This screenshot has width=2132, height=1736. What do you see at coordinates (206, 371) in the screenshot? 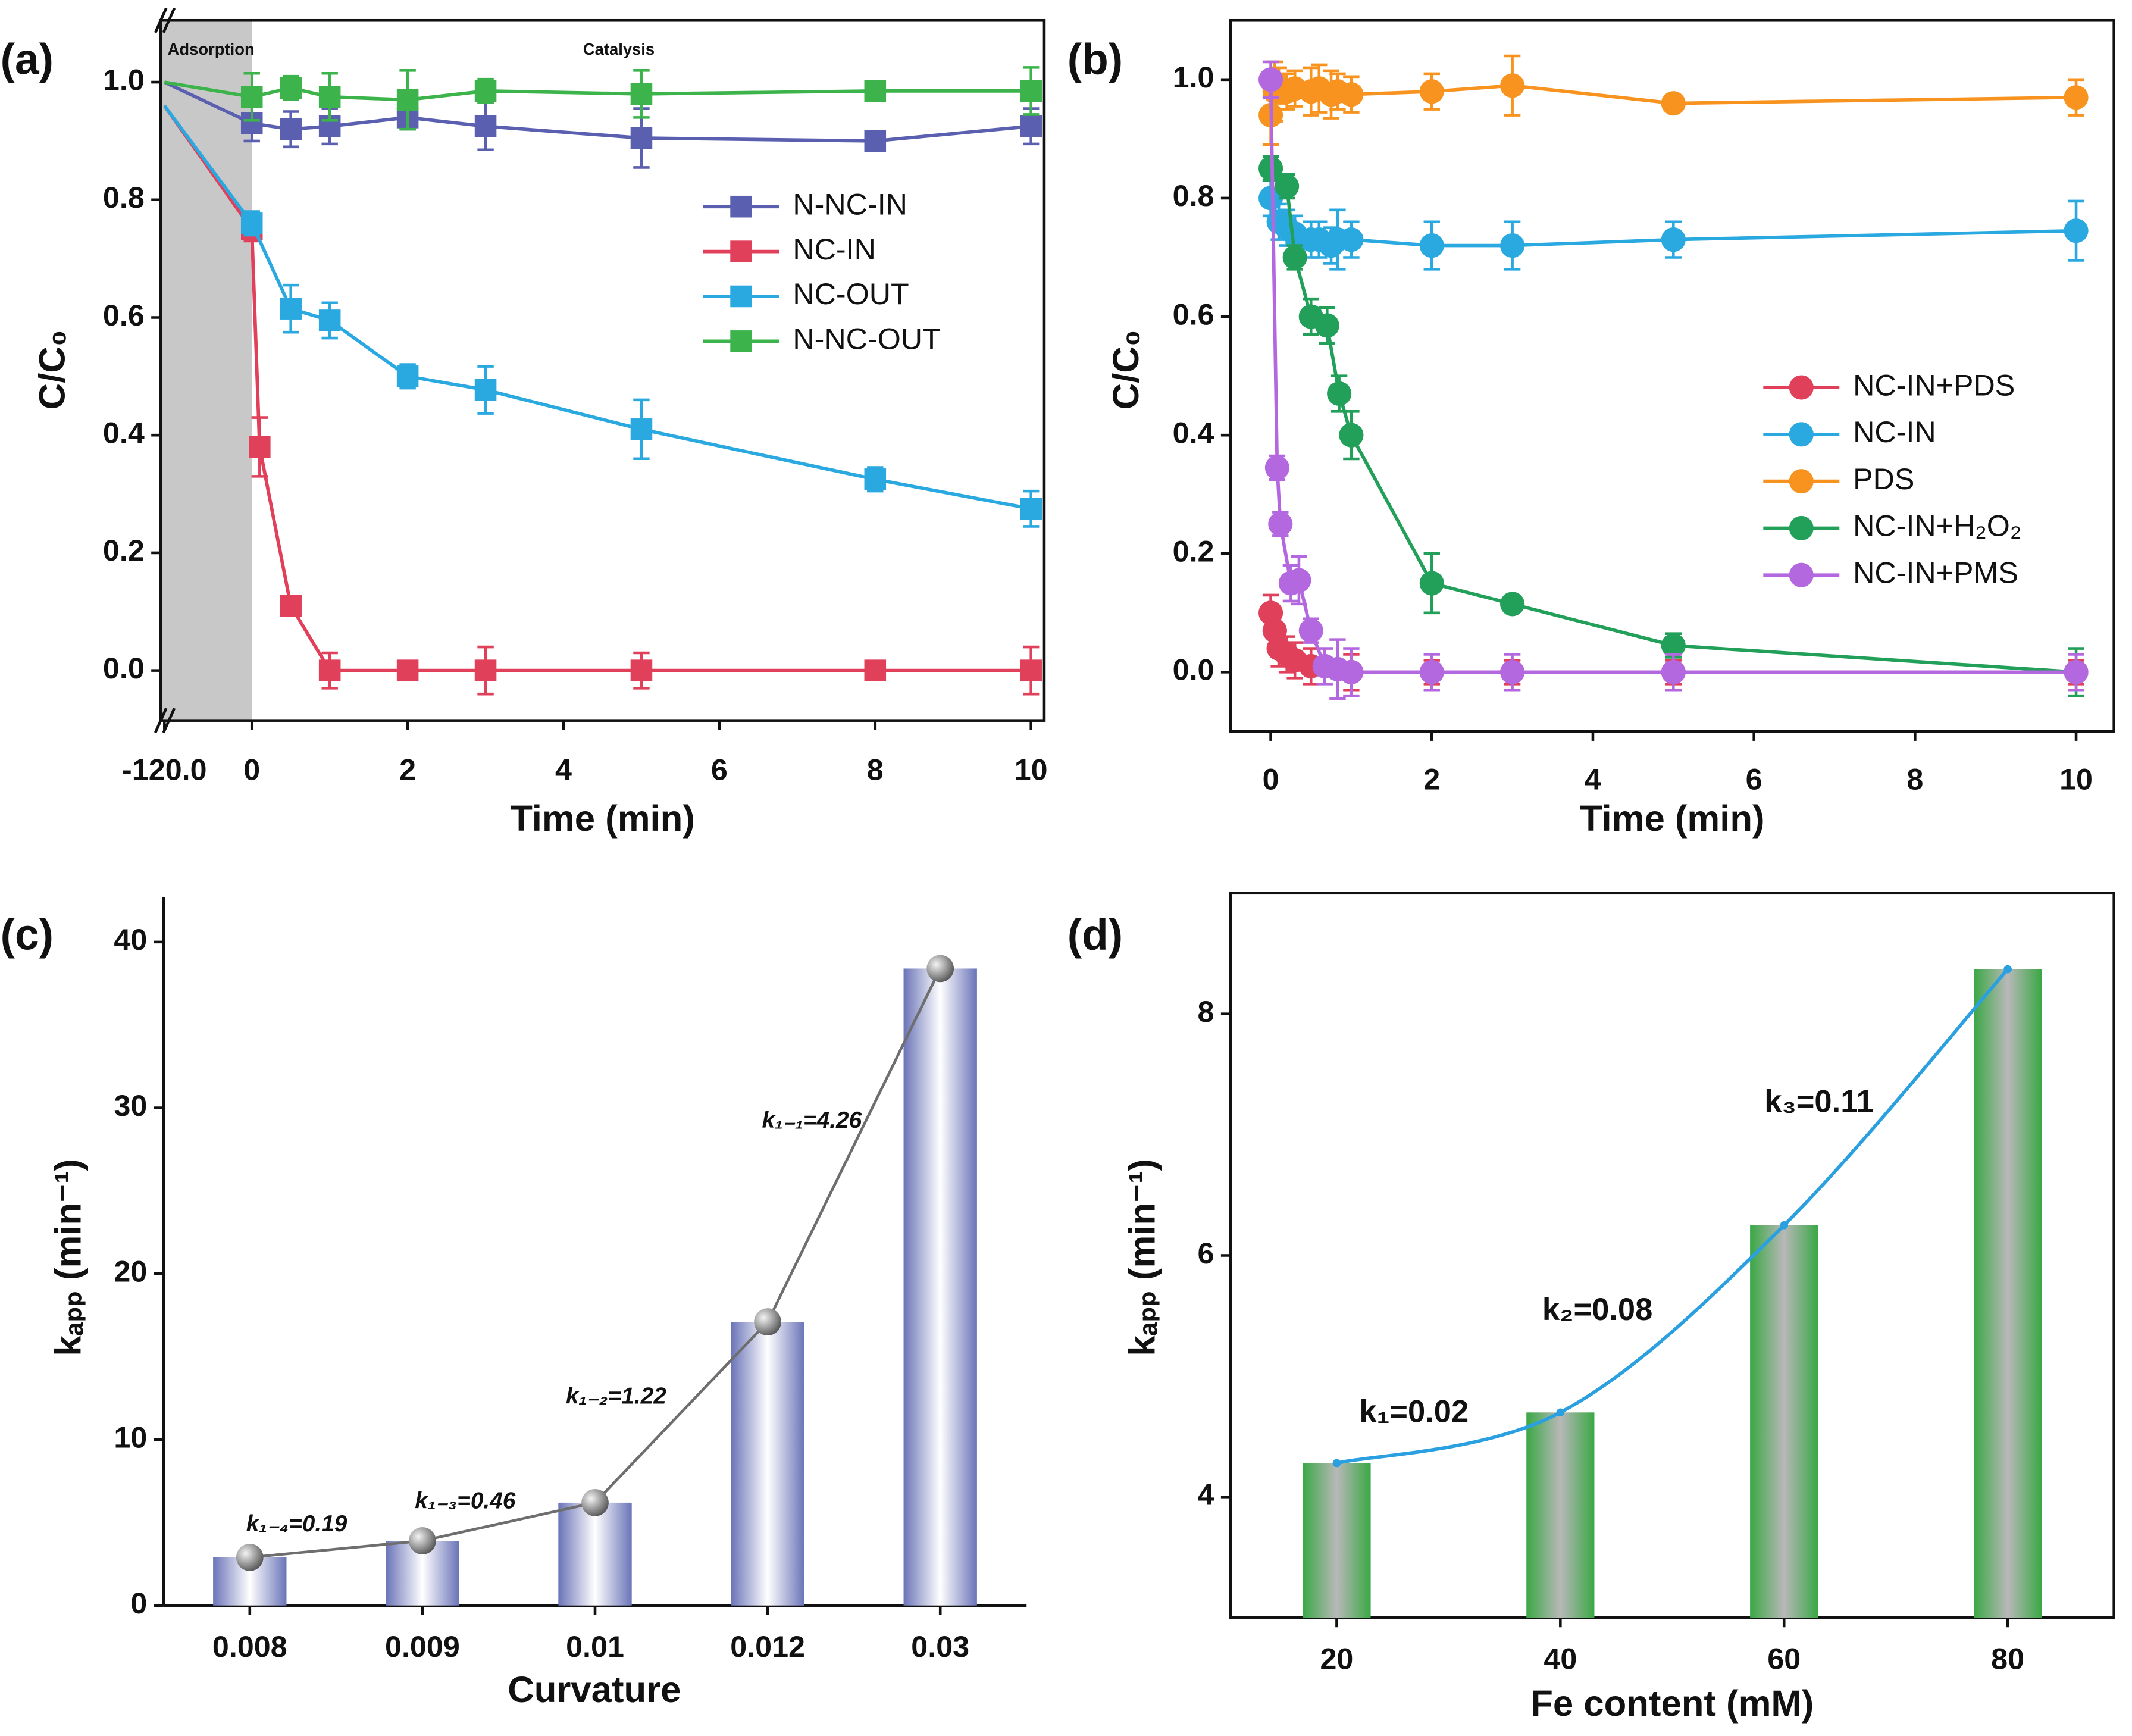
I see `adsorption-region` at bounding box center [206, 371].